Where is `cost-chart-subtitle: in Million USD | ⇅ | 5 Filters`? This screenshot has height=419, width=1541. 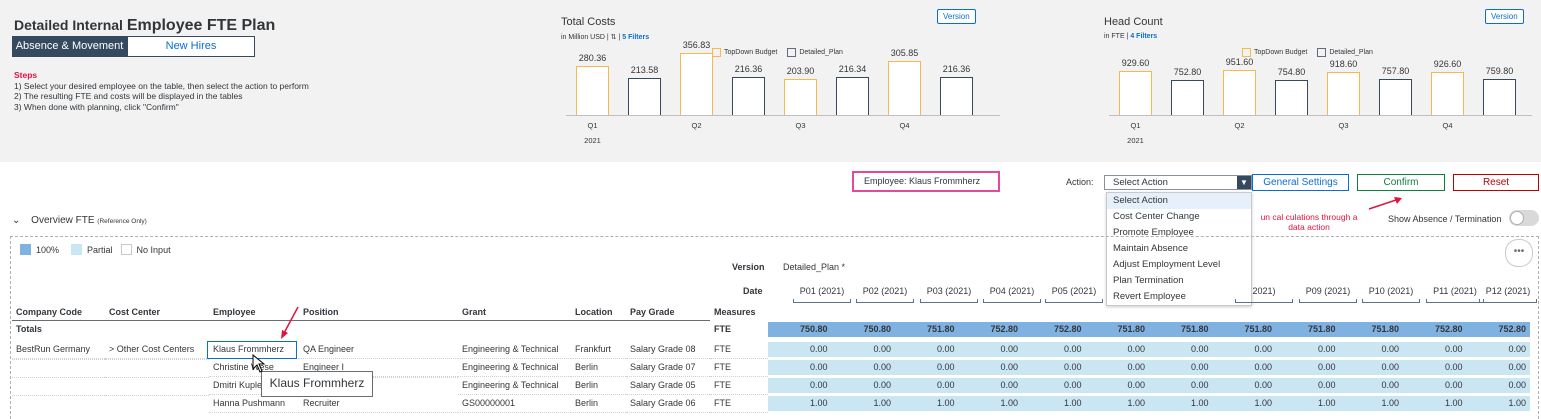
cost-chart-subtitle: in Million USD | ⇅ | 5 Filters is located at coordinates (605, 37).